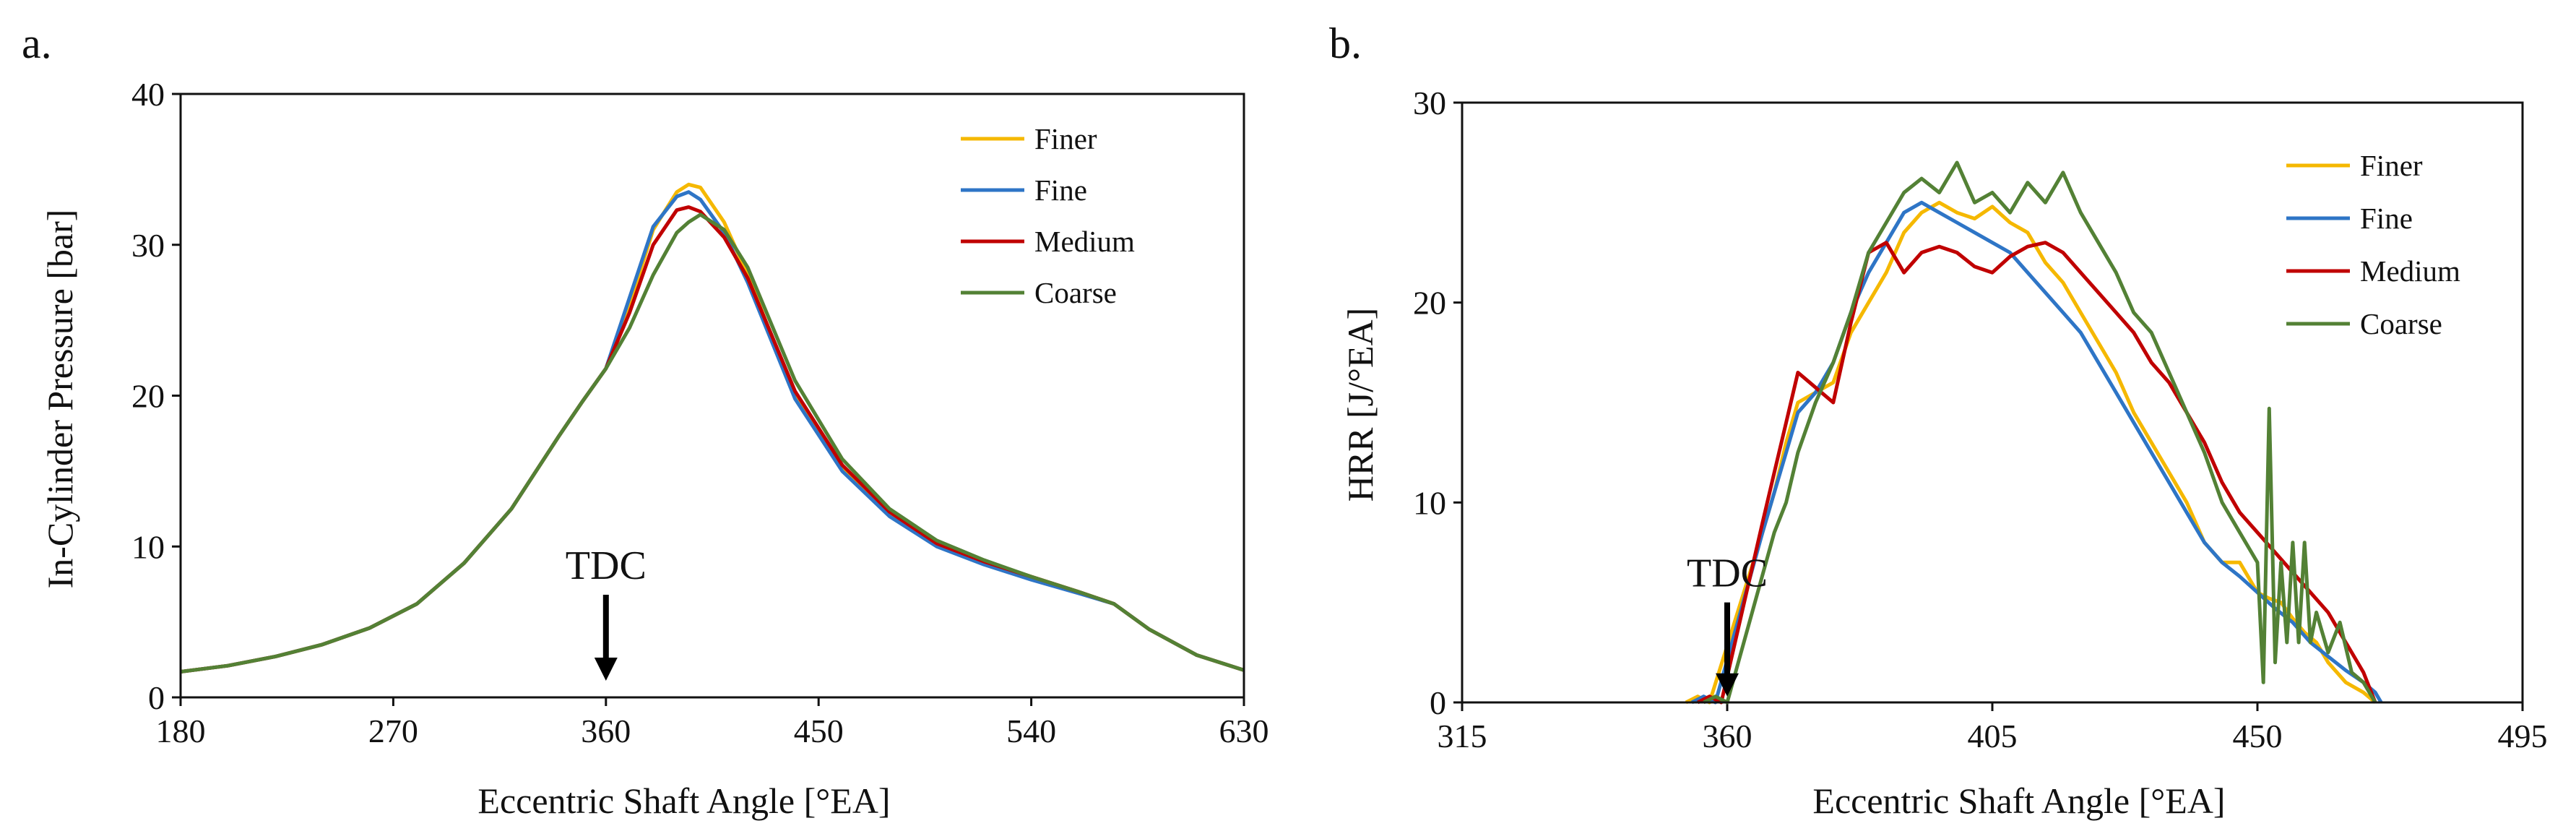 This screenshot has height=839, width=2576. What do you see at coordinates (606, 669) in the screenshot?
I see `tdc-arrow-head-a` at bounding box center [606, 669].